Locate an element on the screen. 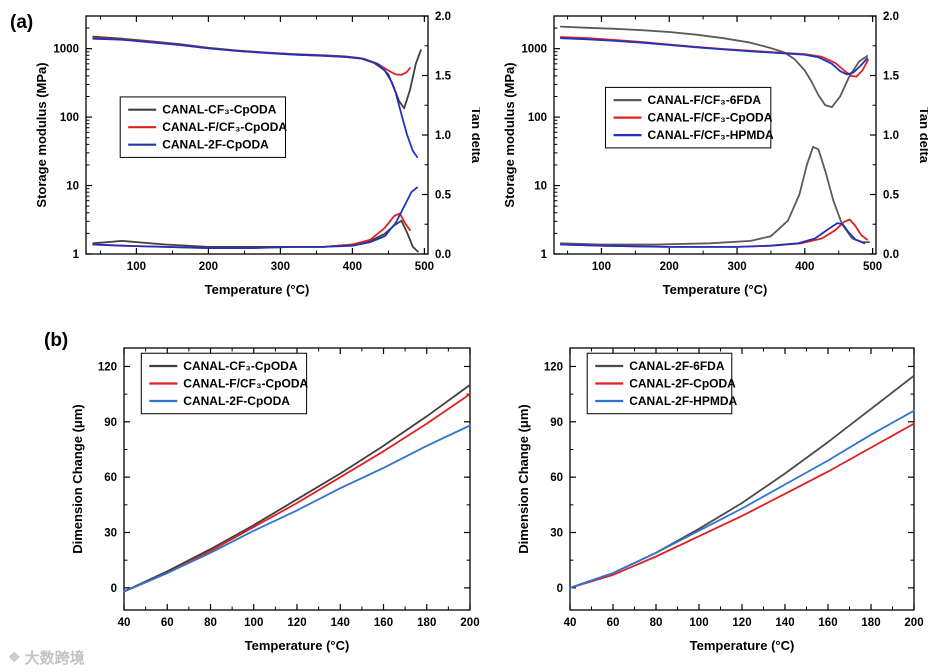  panel-label-a: (a) is located at coordinates (22, 22).